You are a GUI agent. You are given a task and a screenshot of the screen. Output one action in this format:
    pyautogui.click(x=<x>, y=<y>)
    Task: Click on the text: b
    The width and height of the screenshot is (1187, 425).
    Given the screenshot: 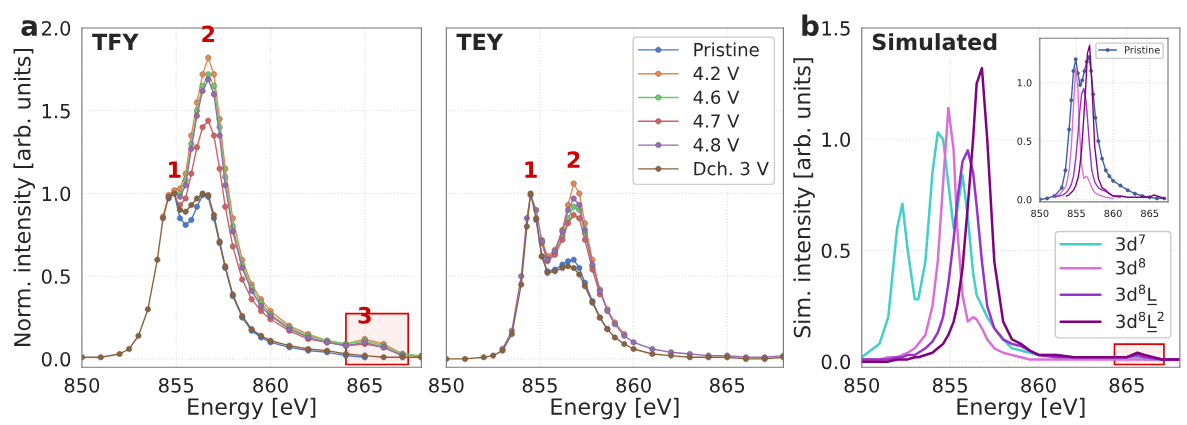 What is the action you would take?
    pyautogui.click(x=810, y=25)
    